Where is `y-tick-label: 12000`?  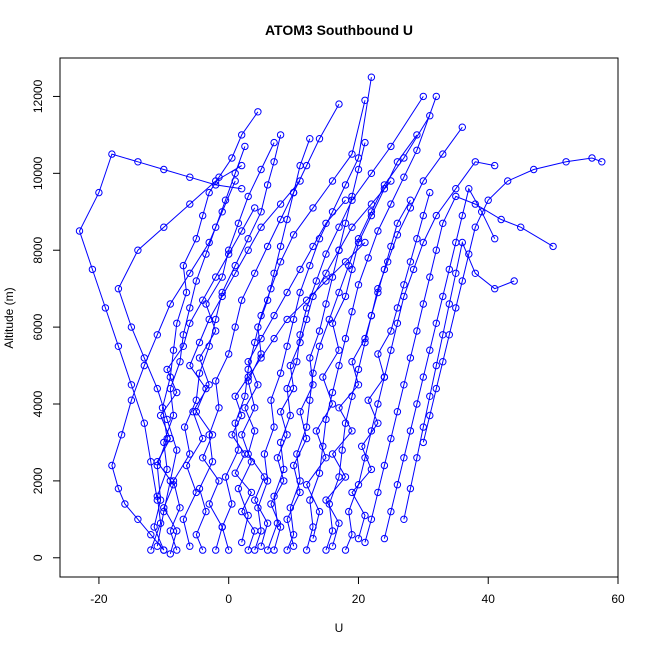 y-tick-label: 12000 is located at coordinates (38, 96).